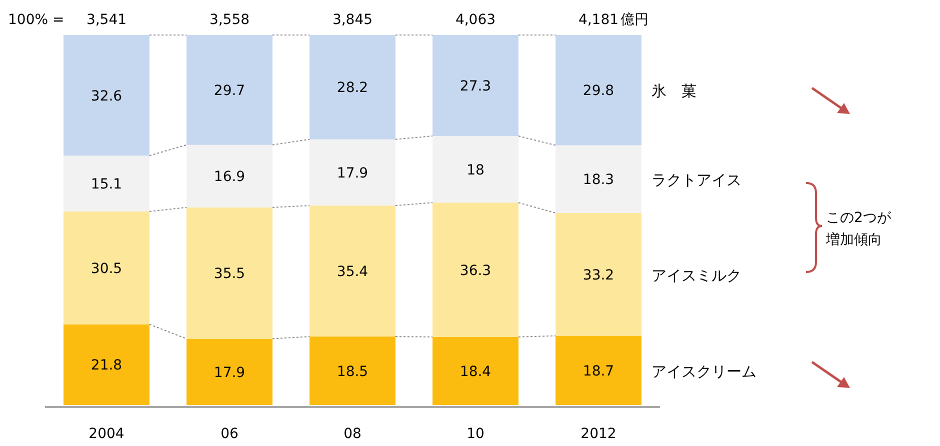 The image size is (940, 446). What do you see at coordinates (353, 434) in the screenshot?
I see `x-tick-label: 08` at bounding box center [353, 434].